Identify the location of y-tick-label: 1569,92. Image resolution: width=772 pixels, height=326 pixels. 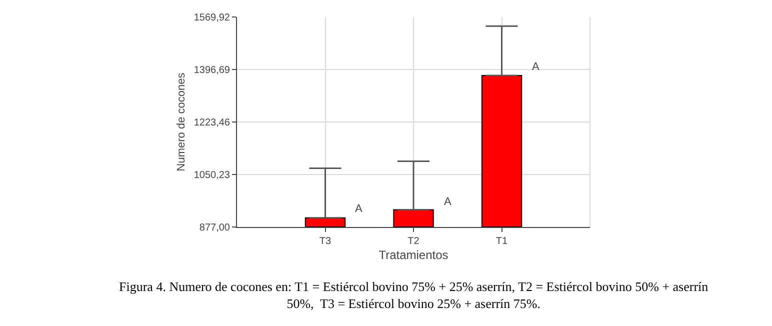
(212, 18).